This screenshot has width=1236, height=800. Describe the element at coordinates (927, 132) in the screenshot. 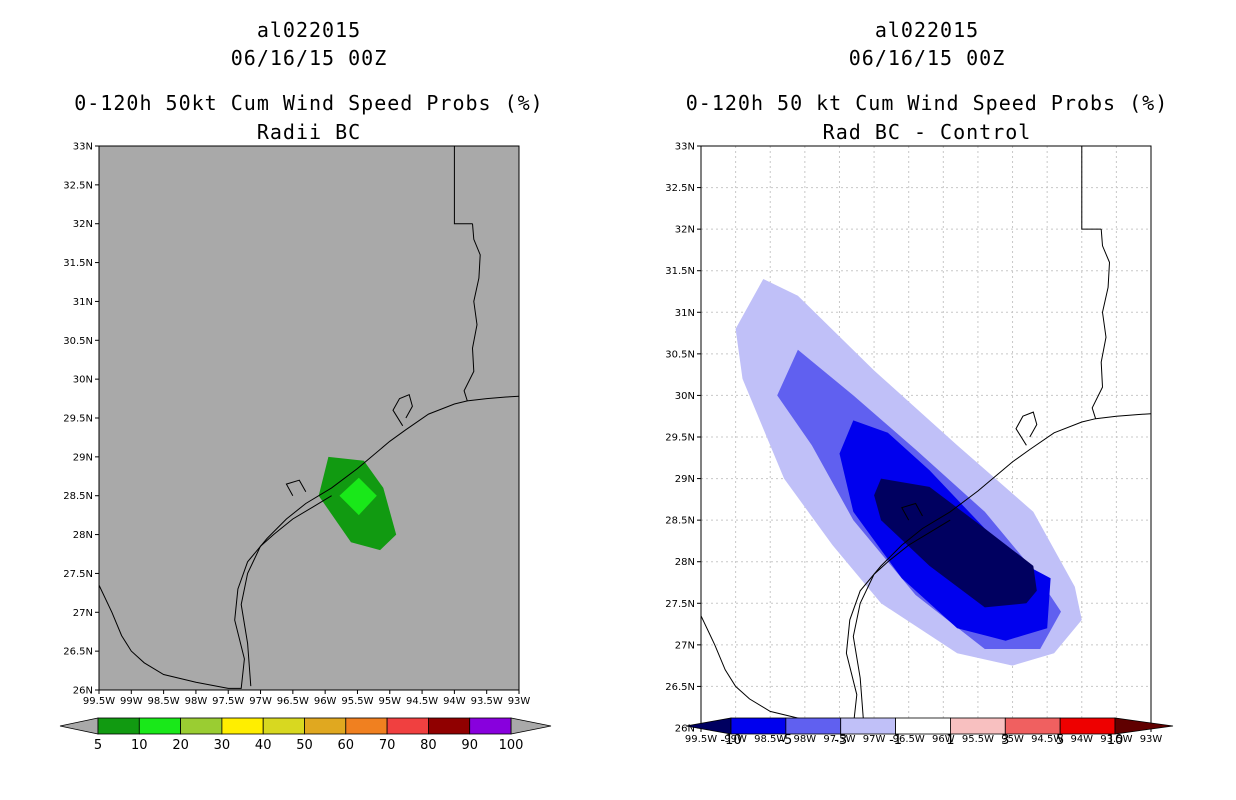

I see `right-subtitle: Rad BC - Control` at that location.